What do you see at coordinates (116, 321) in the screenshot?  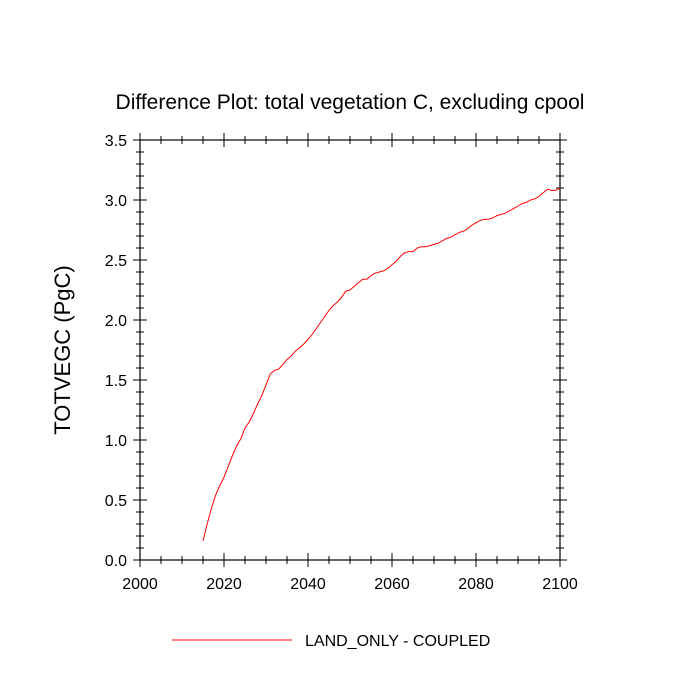 I see `y-tick-label: 2.0` at bounding box center [116, 321].